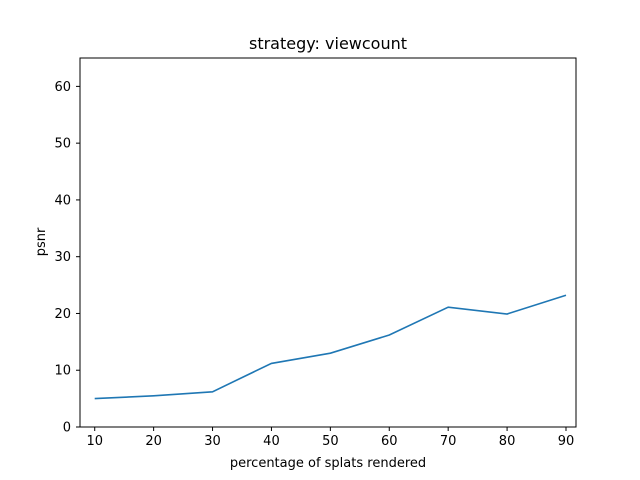  I want to click on y-axis-ticks: 0 10 20 30 40 50 60, so click(67, 258).